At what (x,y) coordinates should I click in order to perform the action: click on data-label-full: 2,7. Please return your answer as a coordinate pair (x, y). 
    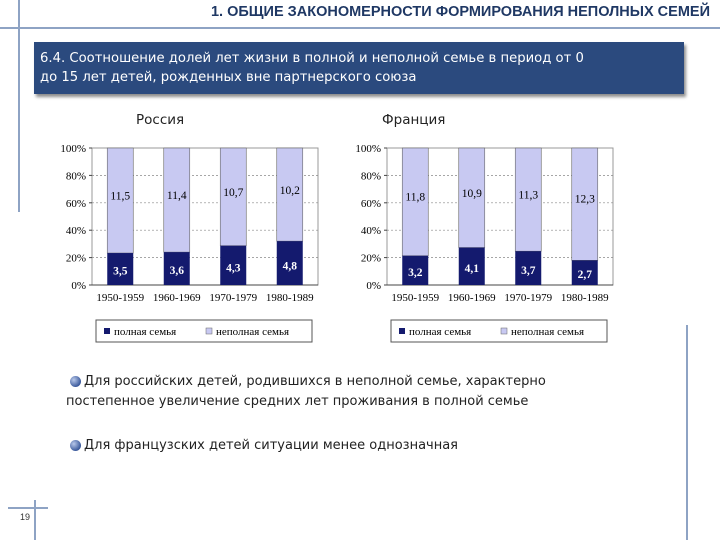
    Looking at the image, I should click on (585, 275).